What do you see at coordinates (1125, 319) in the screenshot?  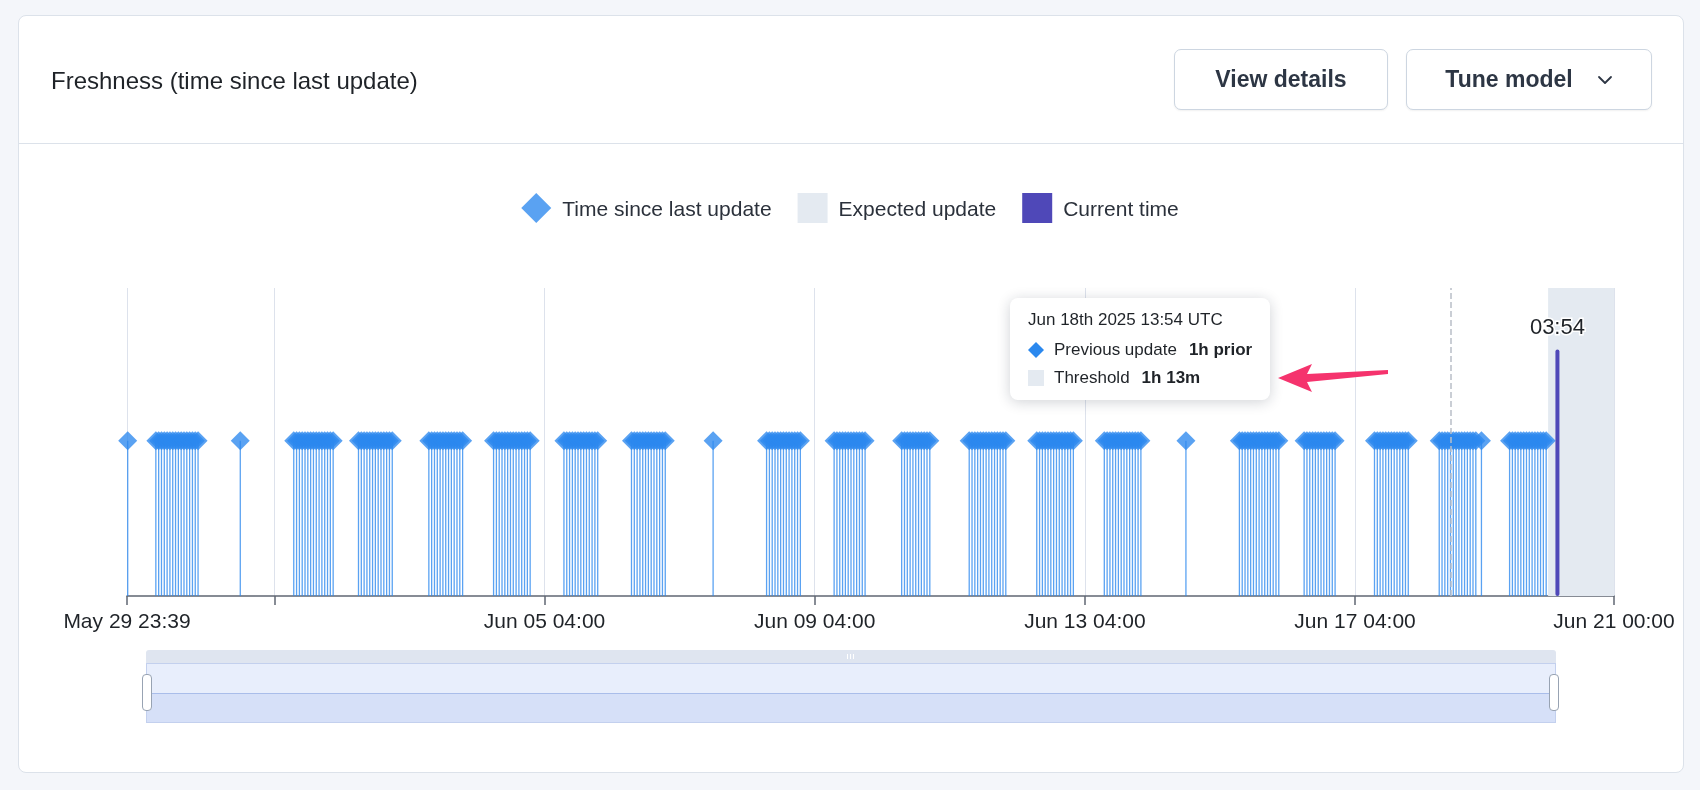 I see `text: Jun 18th 2025 13:54 UTC` at bounding box center [1125, 319].